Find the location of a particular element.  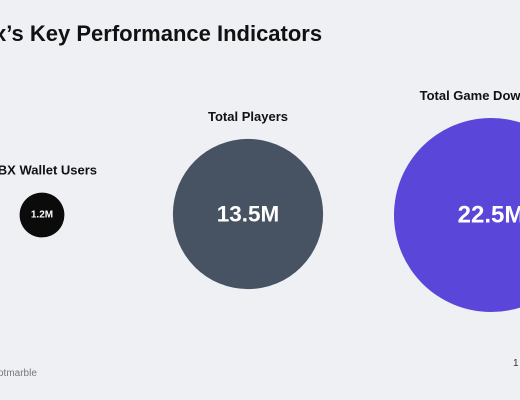

kpi-label-2: Total Players is located at coordinates (248, 116).